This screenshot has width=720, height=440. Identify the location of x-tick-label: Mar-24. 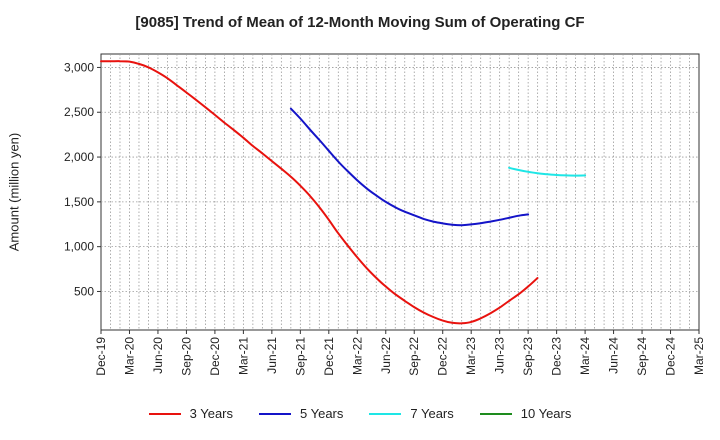
(585, 356).